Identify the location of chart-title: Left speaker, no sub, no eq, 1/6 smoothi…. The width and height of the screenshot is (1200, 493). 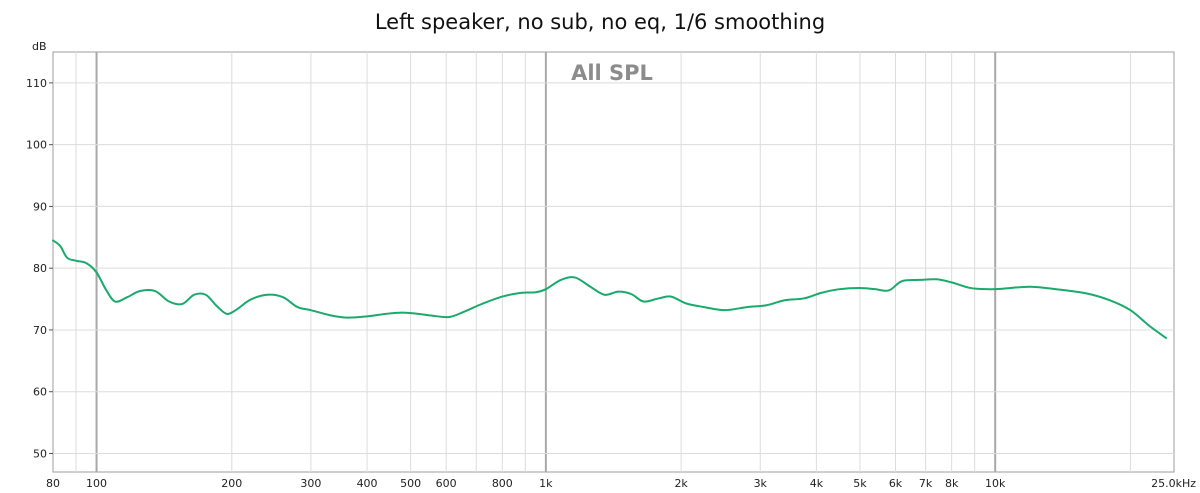
(600, 22).